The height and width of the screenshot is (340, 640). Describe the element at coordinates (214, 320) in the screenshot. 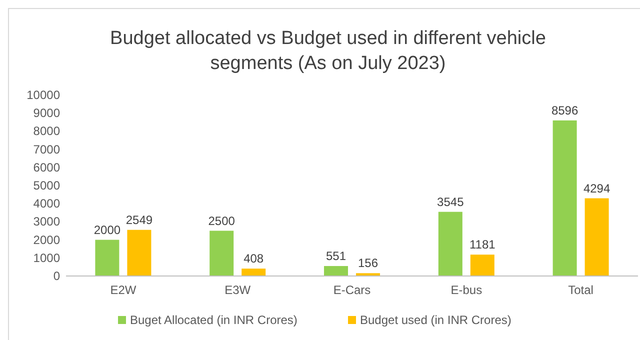

I see `legend-label: Buget Allocated (in INR Crores)` at that location.